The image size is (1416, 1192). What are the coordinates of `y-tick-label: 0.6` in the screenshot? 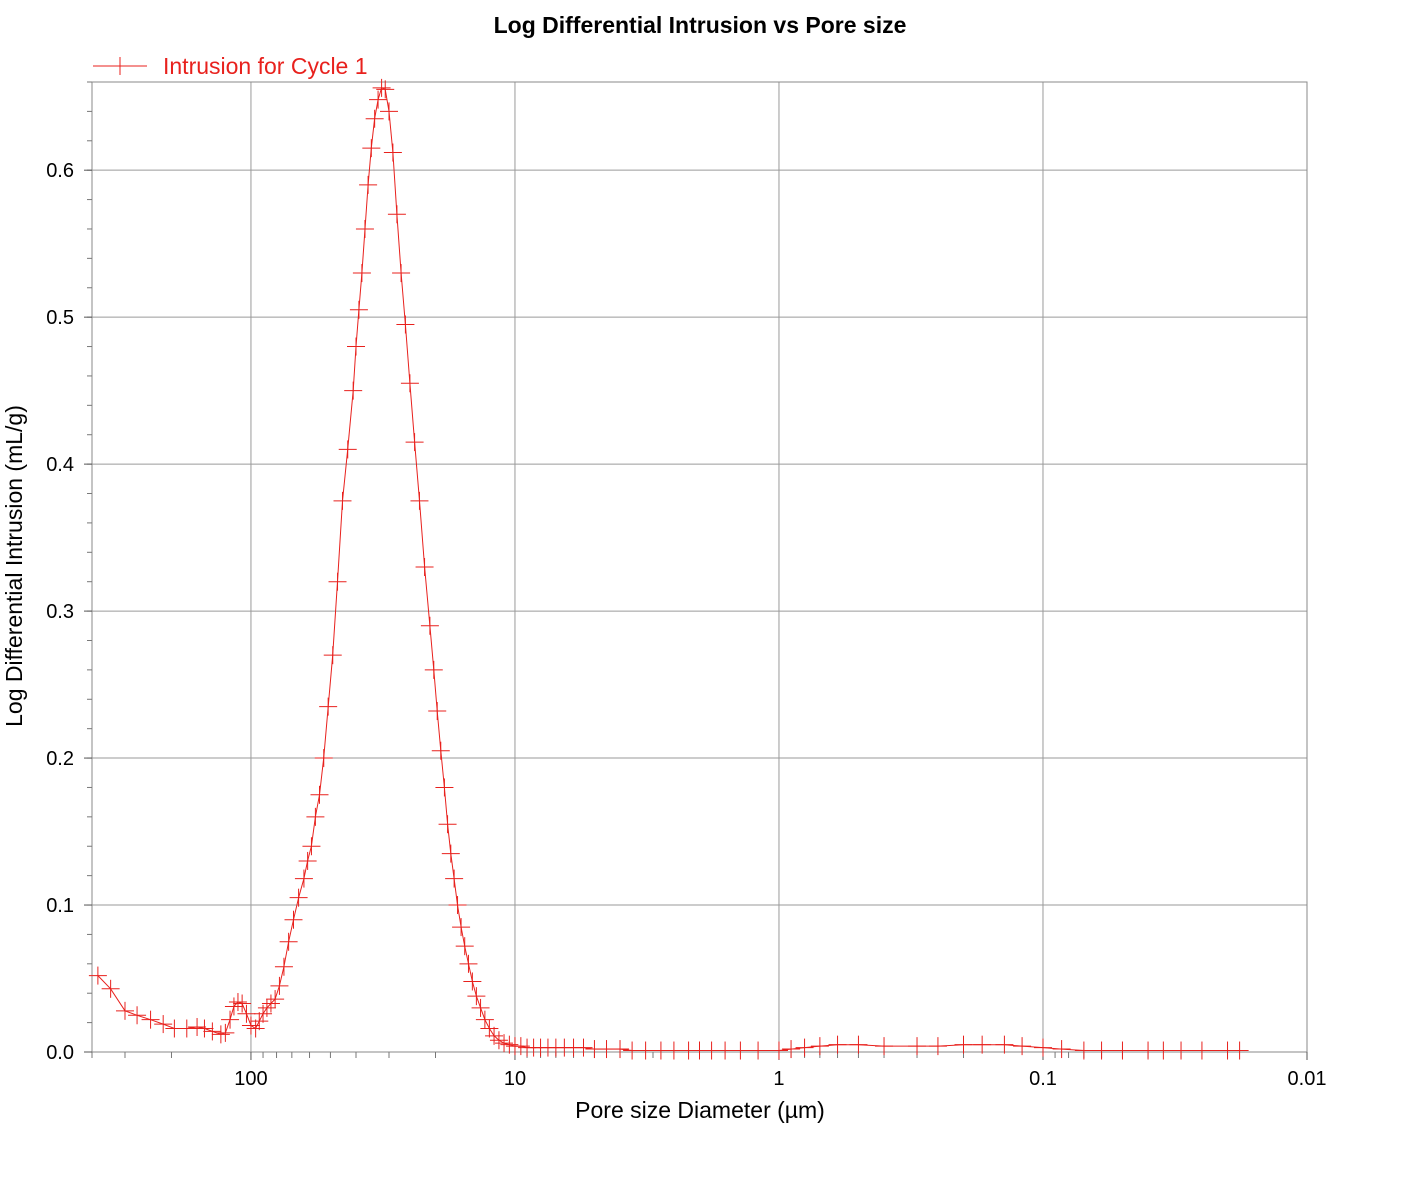 It's located at (60, 171).